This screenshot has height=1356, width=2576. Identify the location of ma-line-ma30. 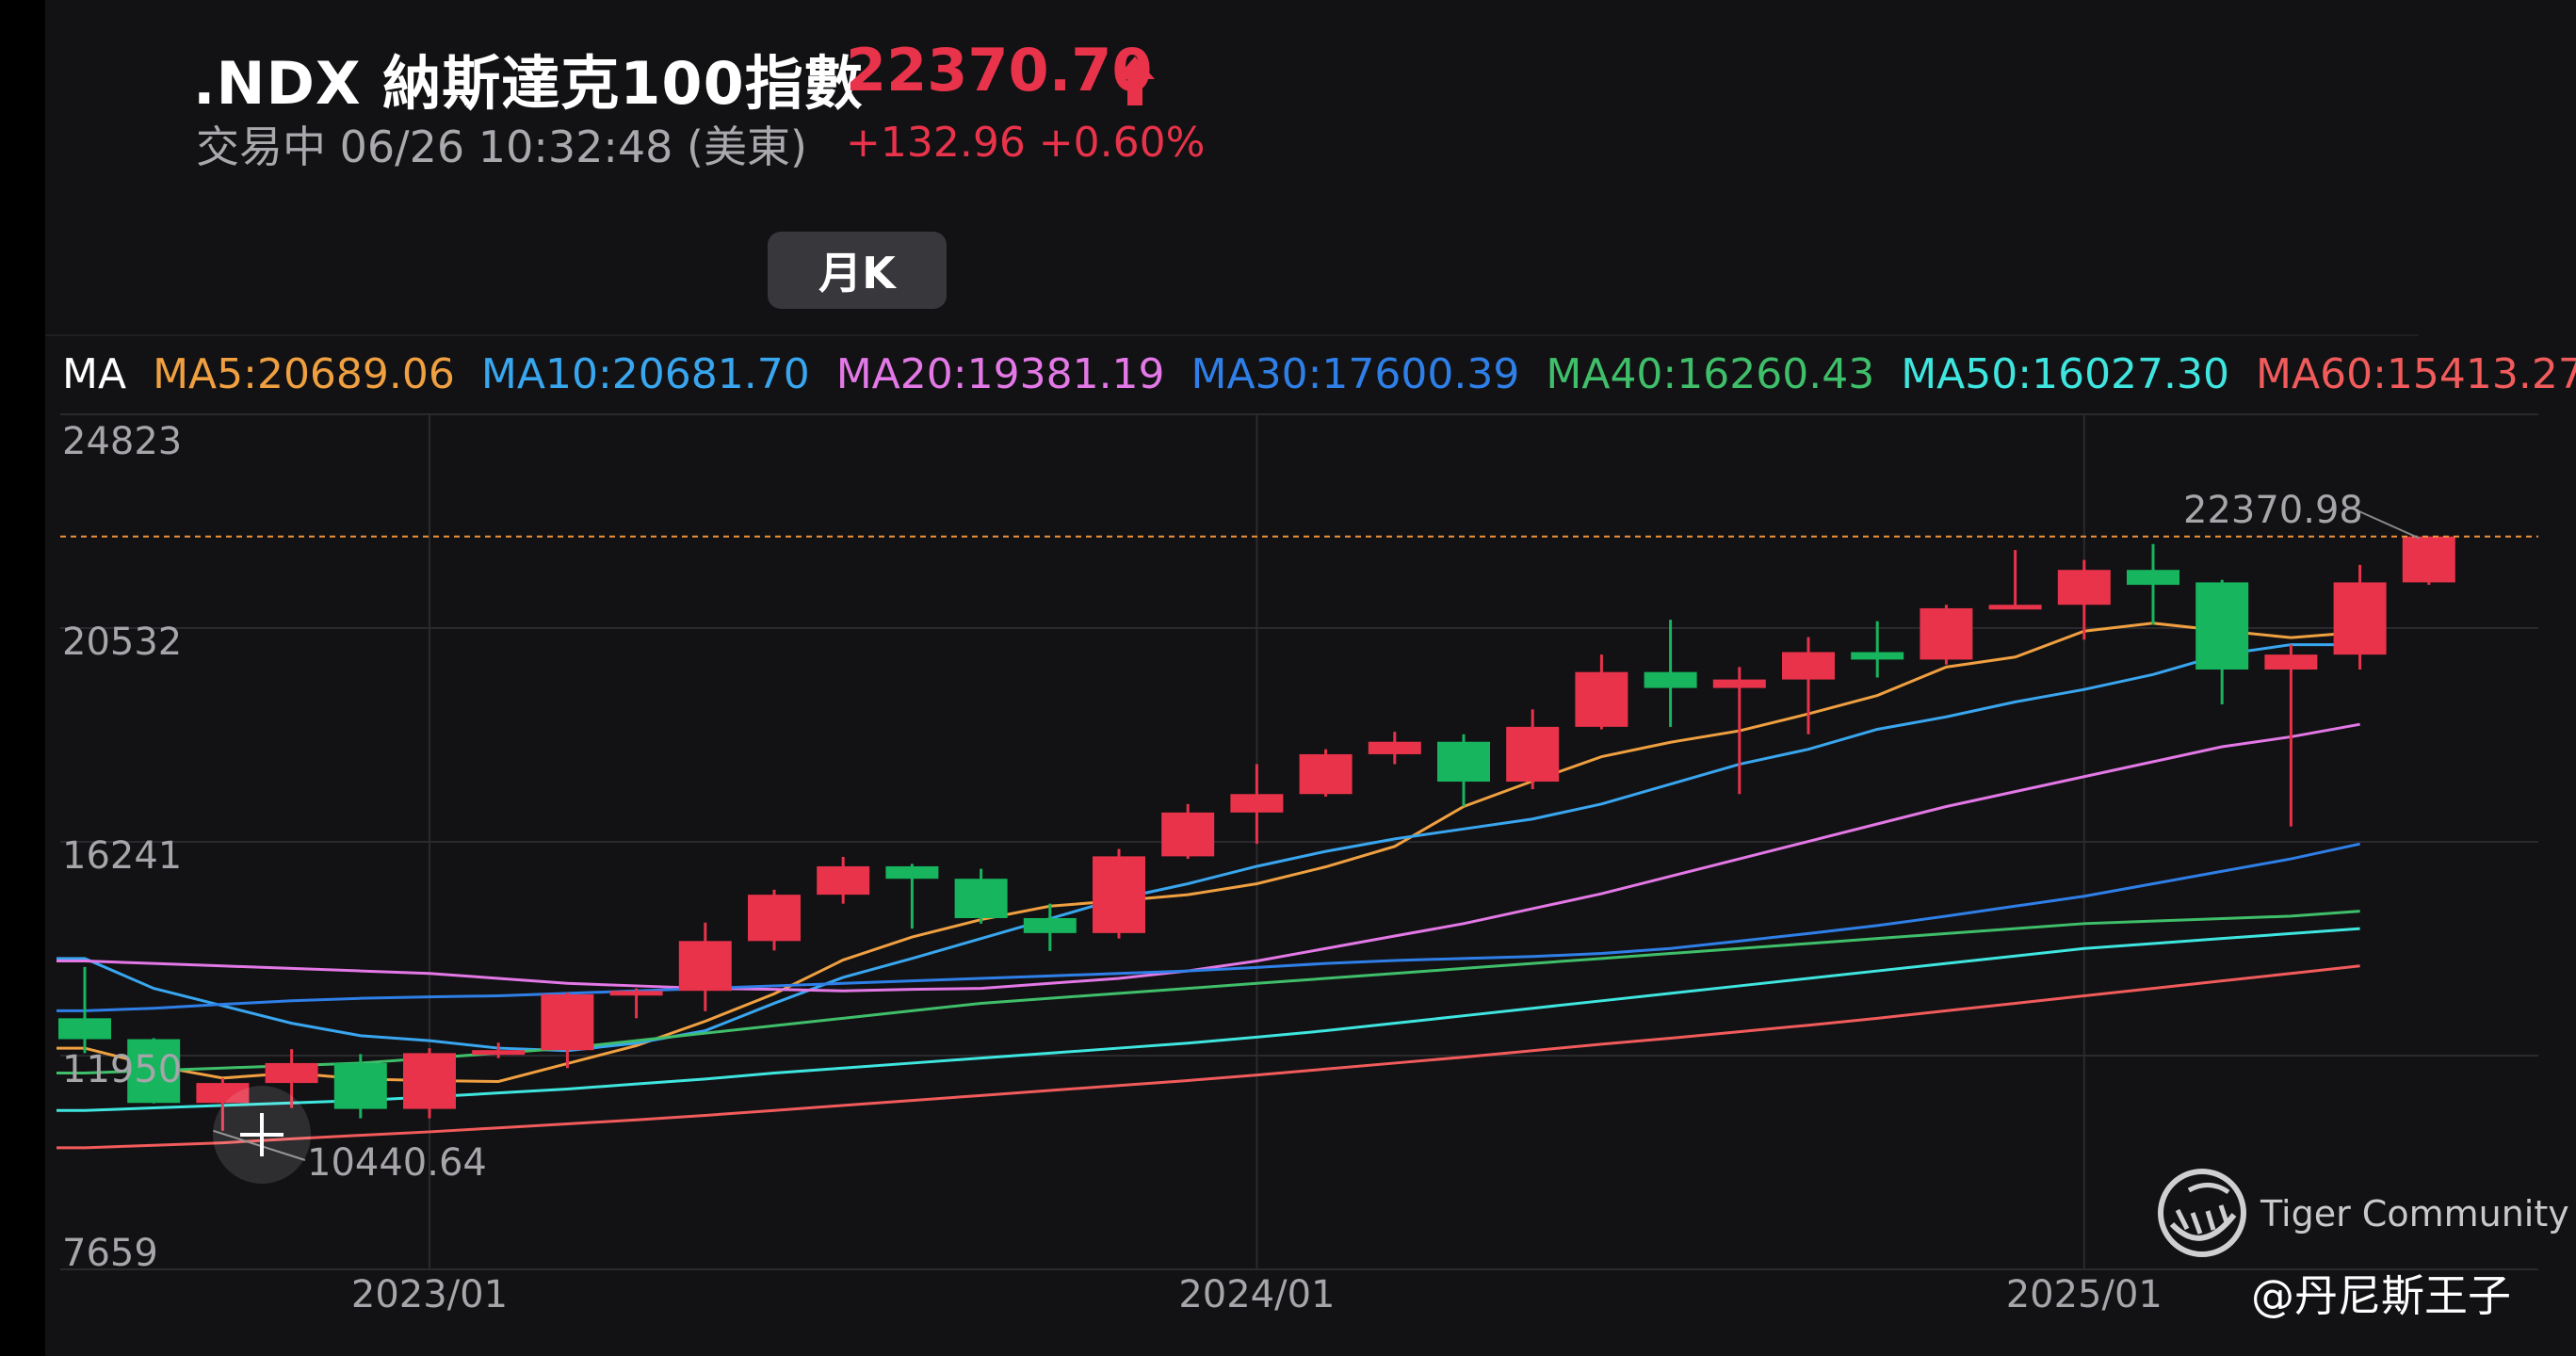
(1208, 927).